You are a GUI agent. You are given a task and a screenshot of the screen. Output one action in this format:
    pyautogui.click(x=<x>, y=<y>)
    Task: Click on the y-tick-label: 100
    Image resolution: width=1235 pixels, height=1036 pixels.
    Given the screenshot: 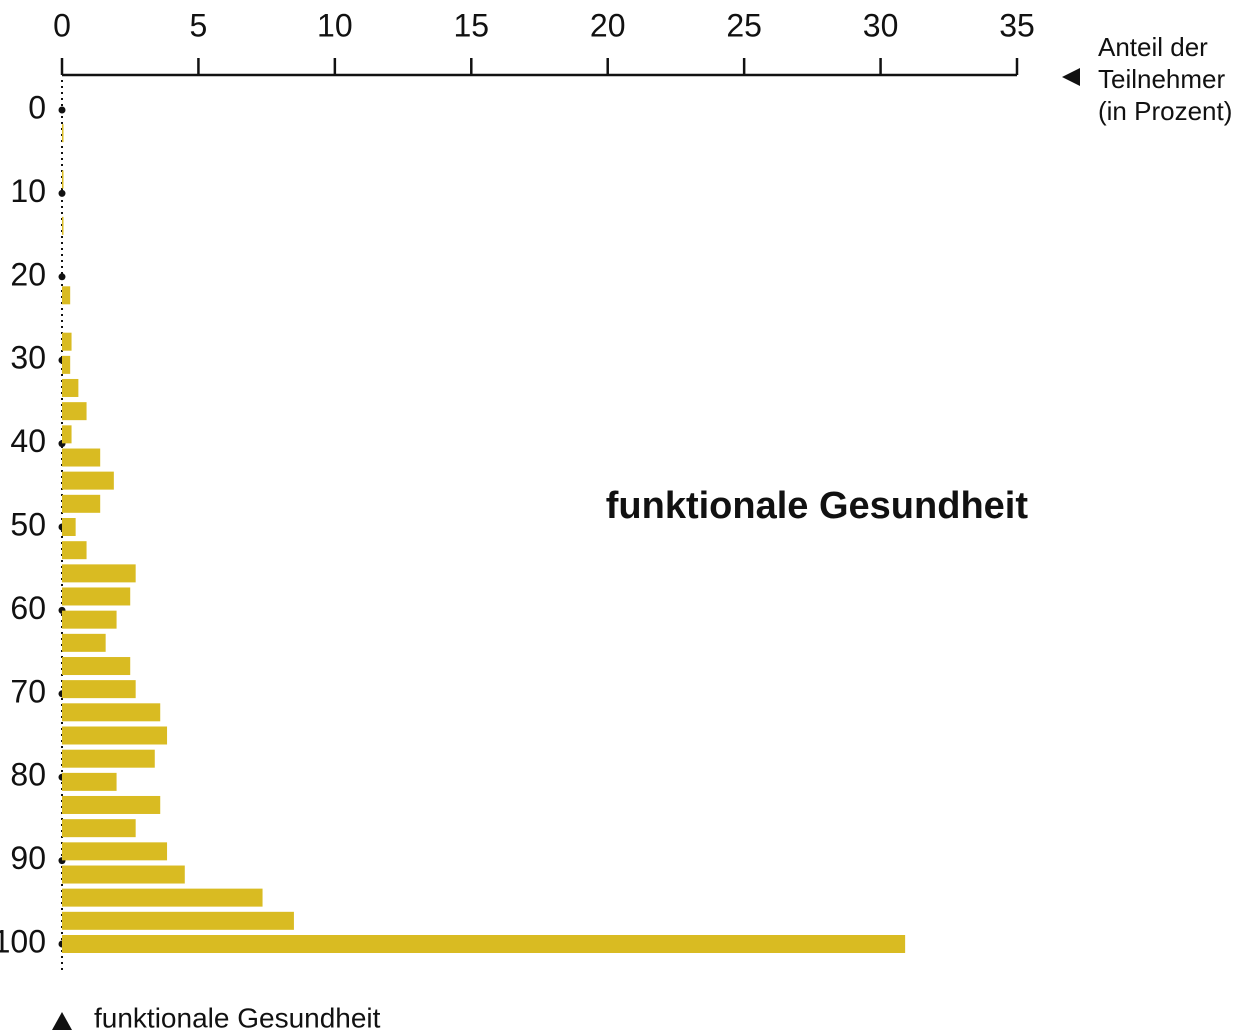 What is the action you would take?
    pyautogui.click(x=23, y=941)
    